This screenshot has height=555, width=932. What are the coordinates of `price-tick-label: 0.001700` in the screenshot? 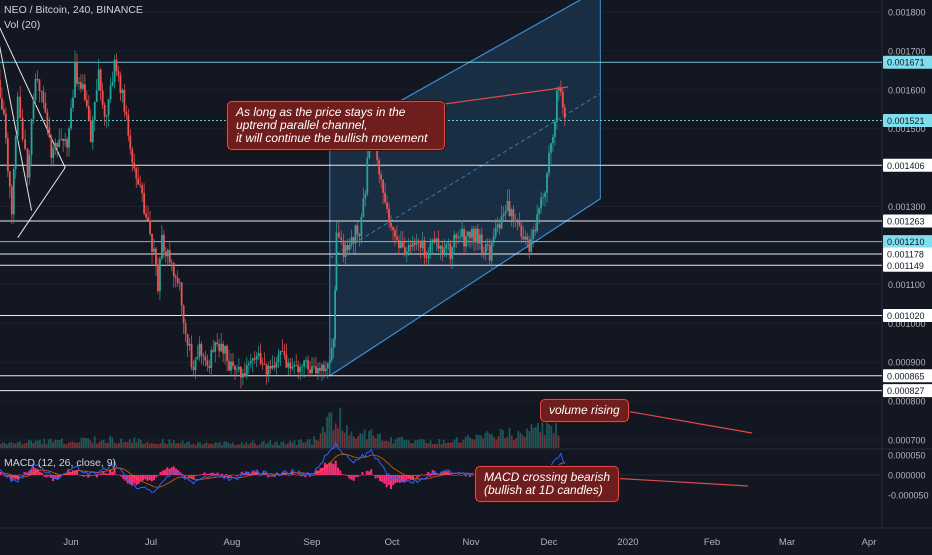 It's located at (907, 51).